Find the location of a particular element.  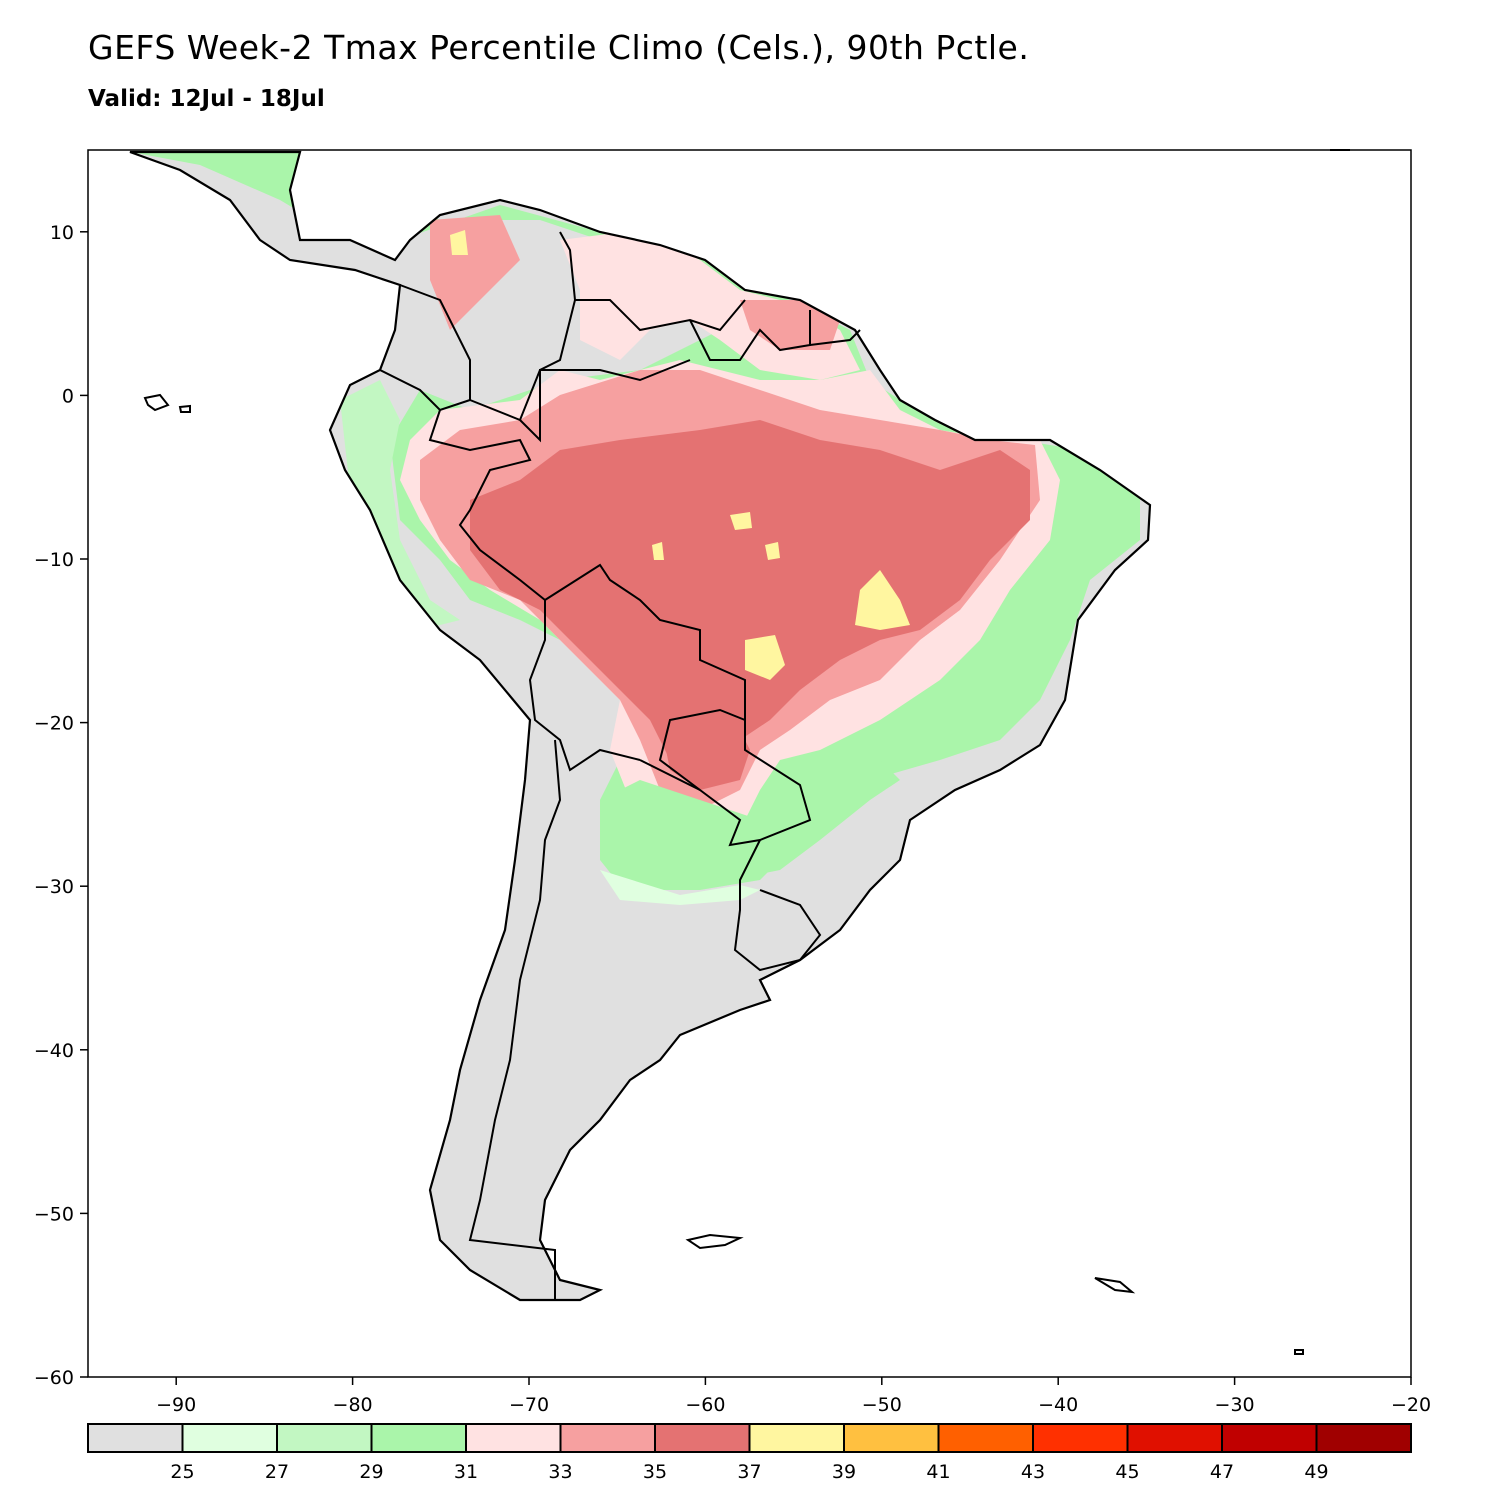

x-tick-label: −70 is located at coordinates (529, 1405).